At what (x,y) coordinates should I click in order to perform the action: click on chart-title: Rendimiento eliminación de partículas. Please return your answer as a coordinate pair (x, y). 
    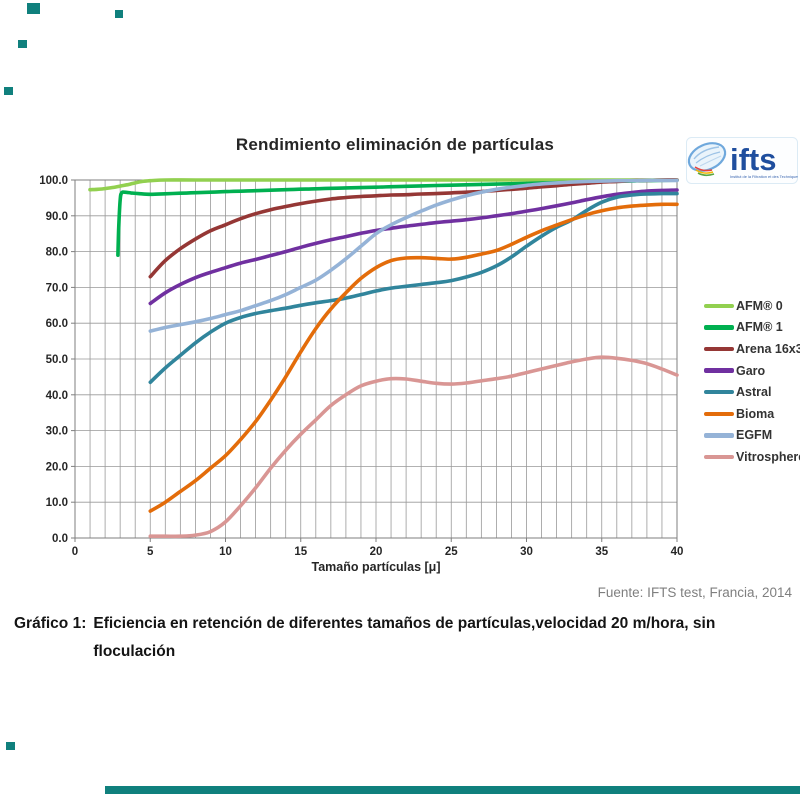
    Looking at the image, I should click on (395, 144).